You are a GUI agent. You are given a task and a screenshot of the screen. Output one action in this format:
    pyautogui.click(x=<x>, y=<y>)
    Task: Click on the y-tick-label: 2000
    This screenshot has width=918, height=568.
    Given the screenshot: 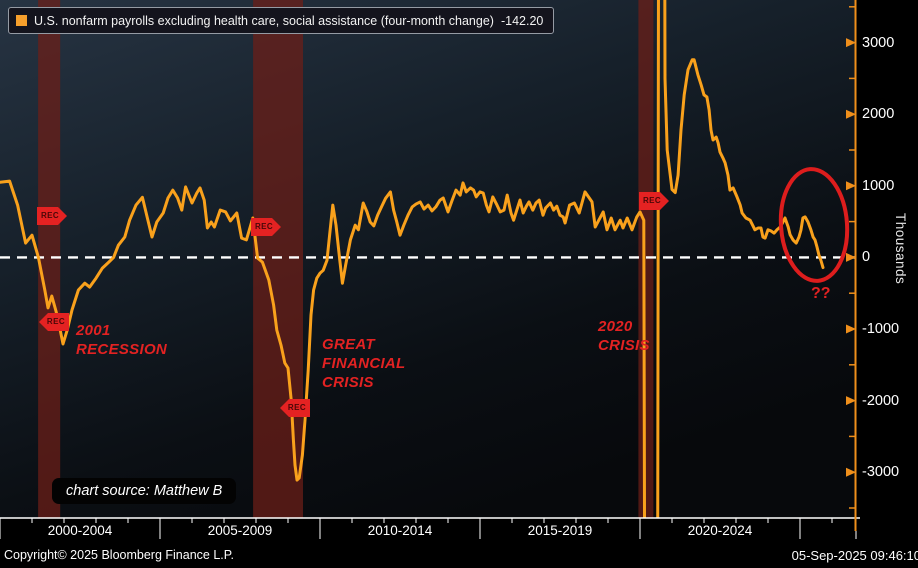 What is the action you would take?
    pyautogui.click(x=878, y=114)
    